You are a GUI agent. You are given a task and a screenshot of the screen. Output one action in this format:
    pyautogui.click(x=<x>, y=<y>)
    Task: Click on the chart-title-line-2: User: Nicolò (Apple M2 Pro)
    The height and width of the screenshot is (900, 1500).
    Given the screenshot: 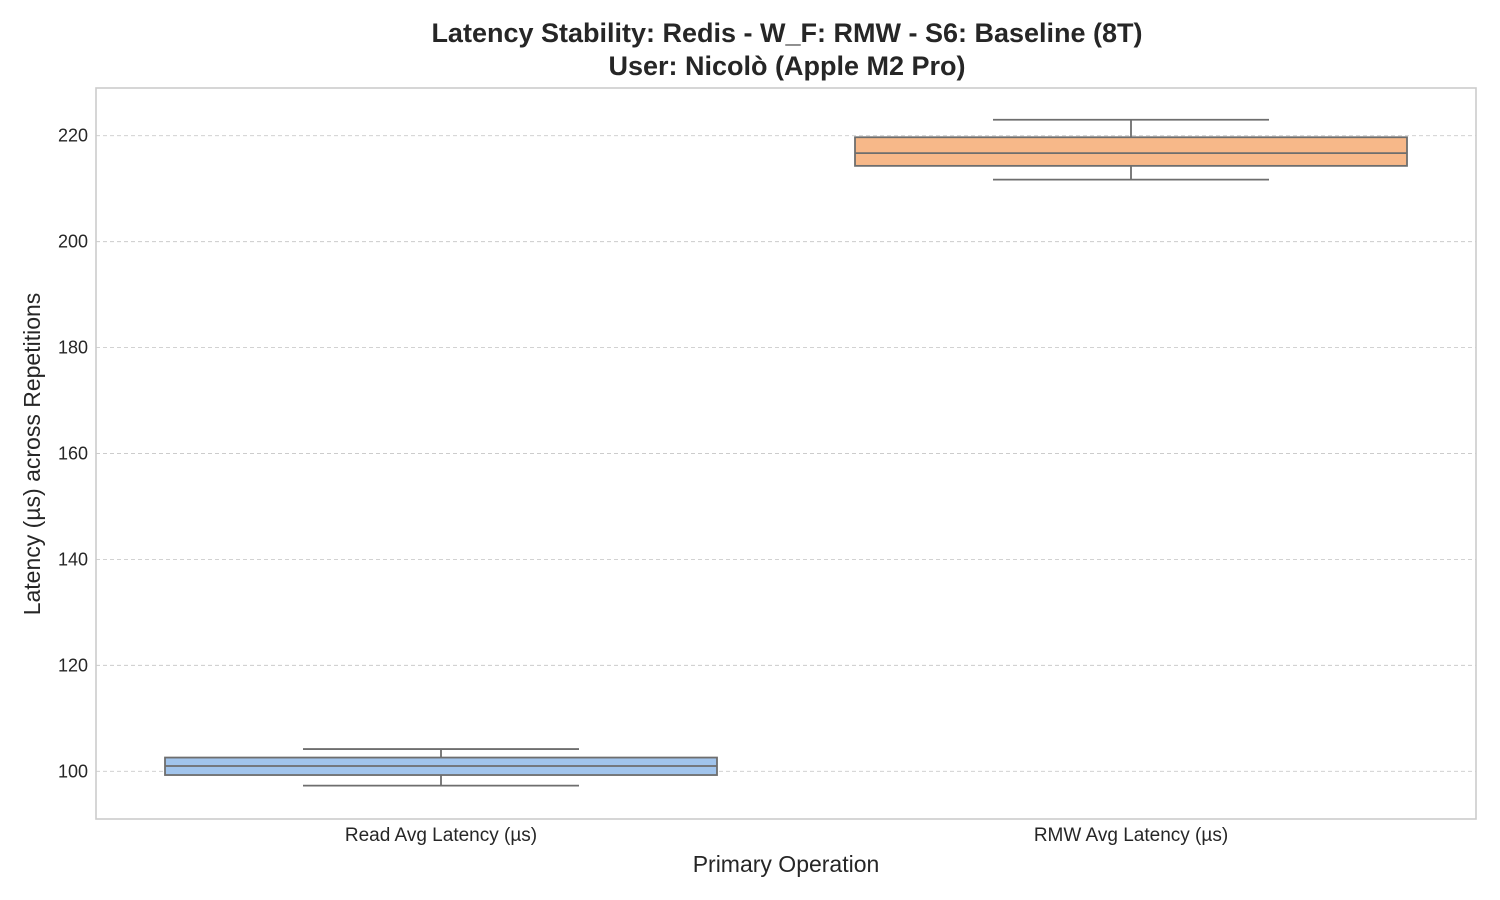 What is the action you would take?
    pyautogui.click(x=787, y=66)
    